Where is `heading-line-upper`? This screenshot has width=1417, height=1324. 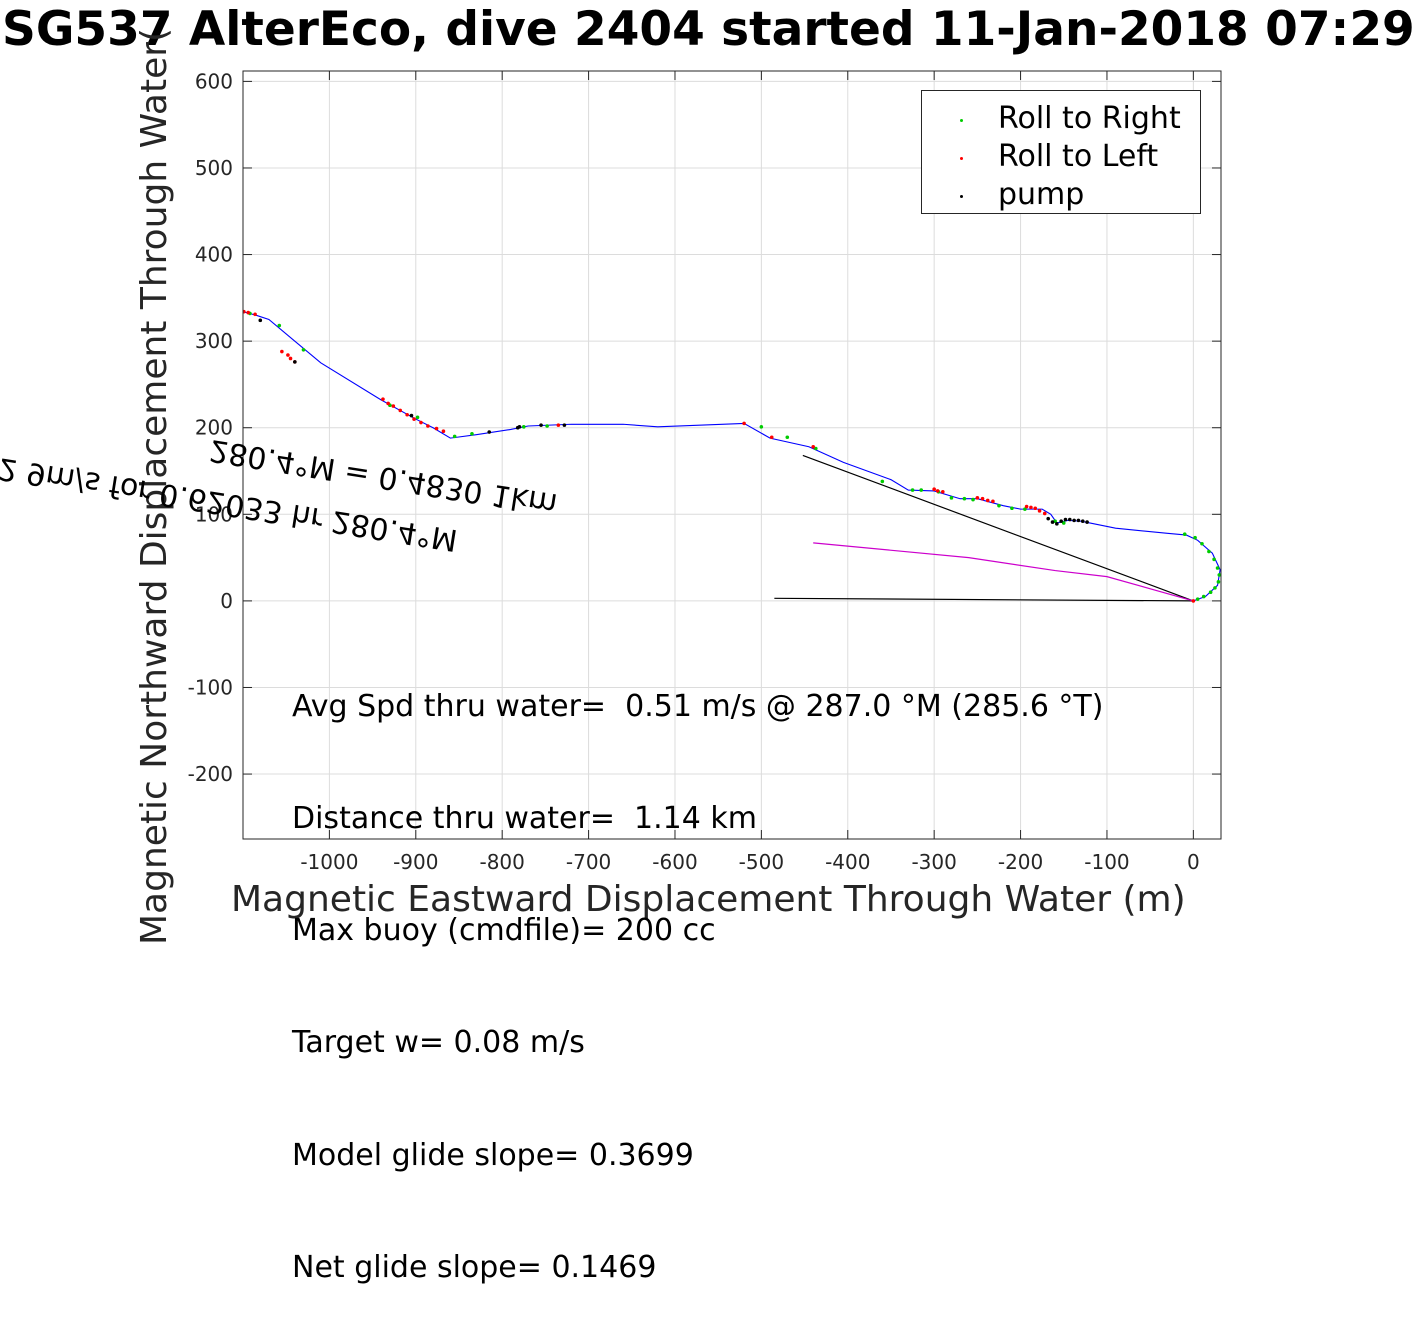
heading-line-upper is located at coordinates (998, 528).